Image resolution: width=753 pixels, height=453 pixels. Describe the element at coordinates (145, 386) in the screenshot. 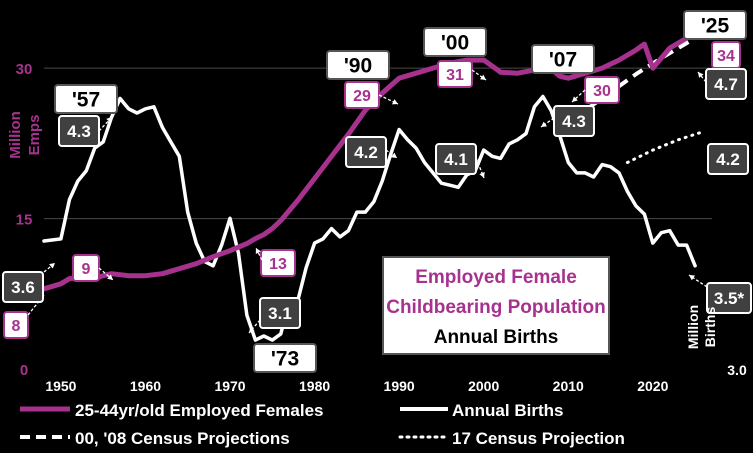

I see `x-tick-label: 1960` at that location.